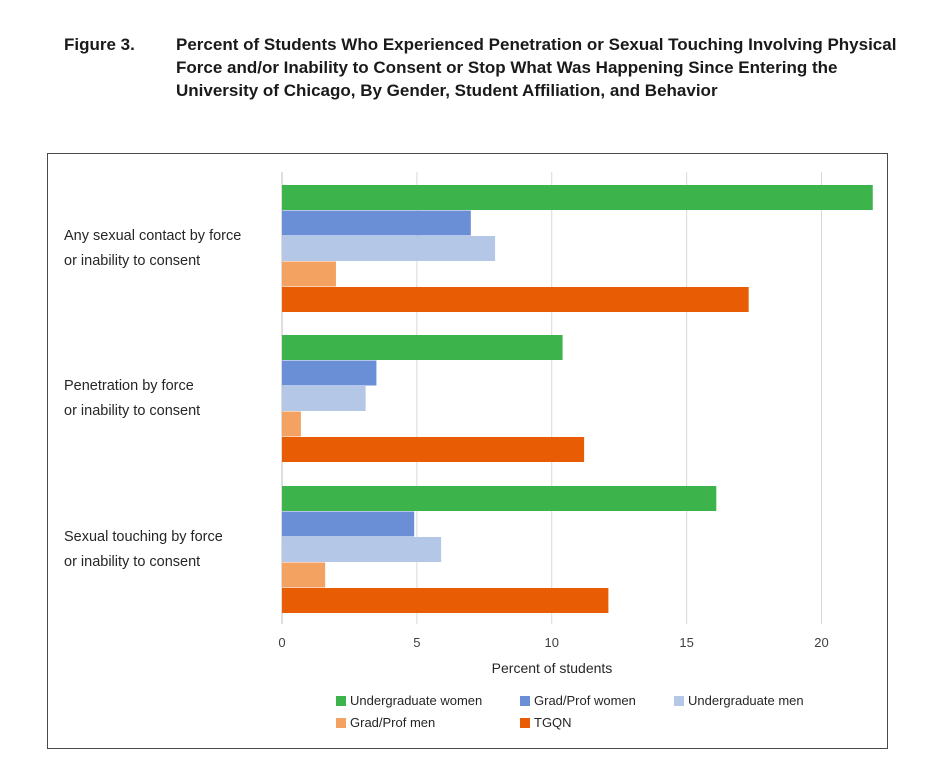  What do you see at coordinates (552, 642) in the screenshot?
I see `x-tick-label: 10` at bounding box center [552, 642].